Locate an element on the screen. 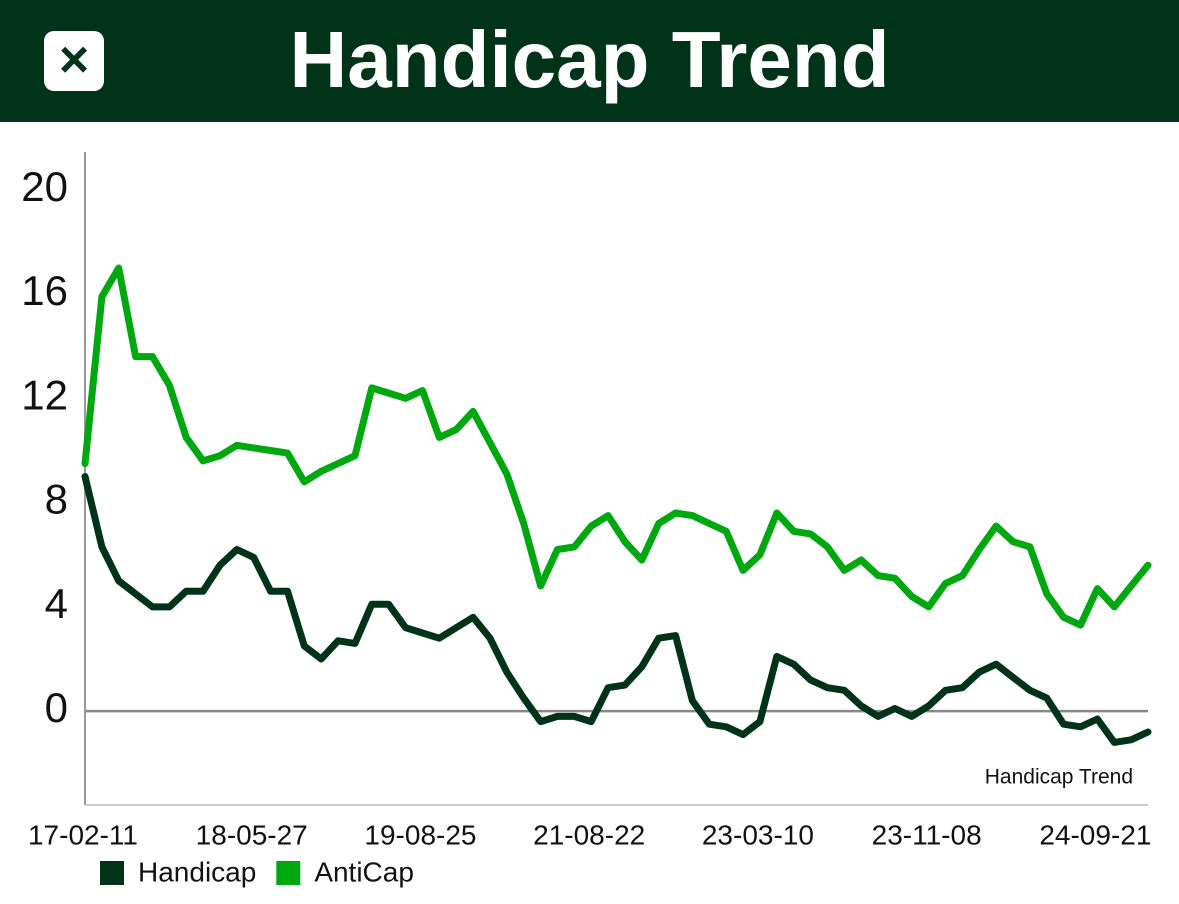 The width and height of the screenshot is (1179, 904). y-tick-label: 16 is located at coordinates (44, 290).